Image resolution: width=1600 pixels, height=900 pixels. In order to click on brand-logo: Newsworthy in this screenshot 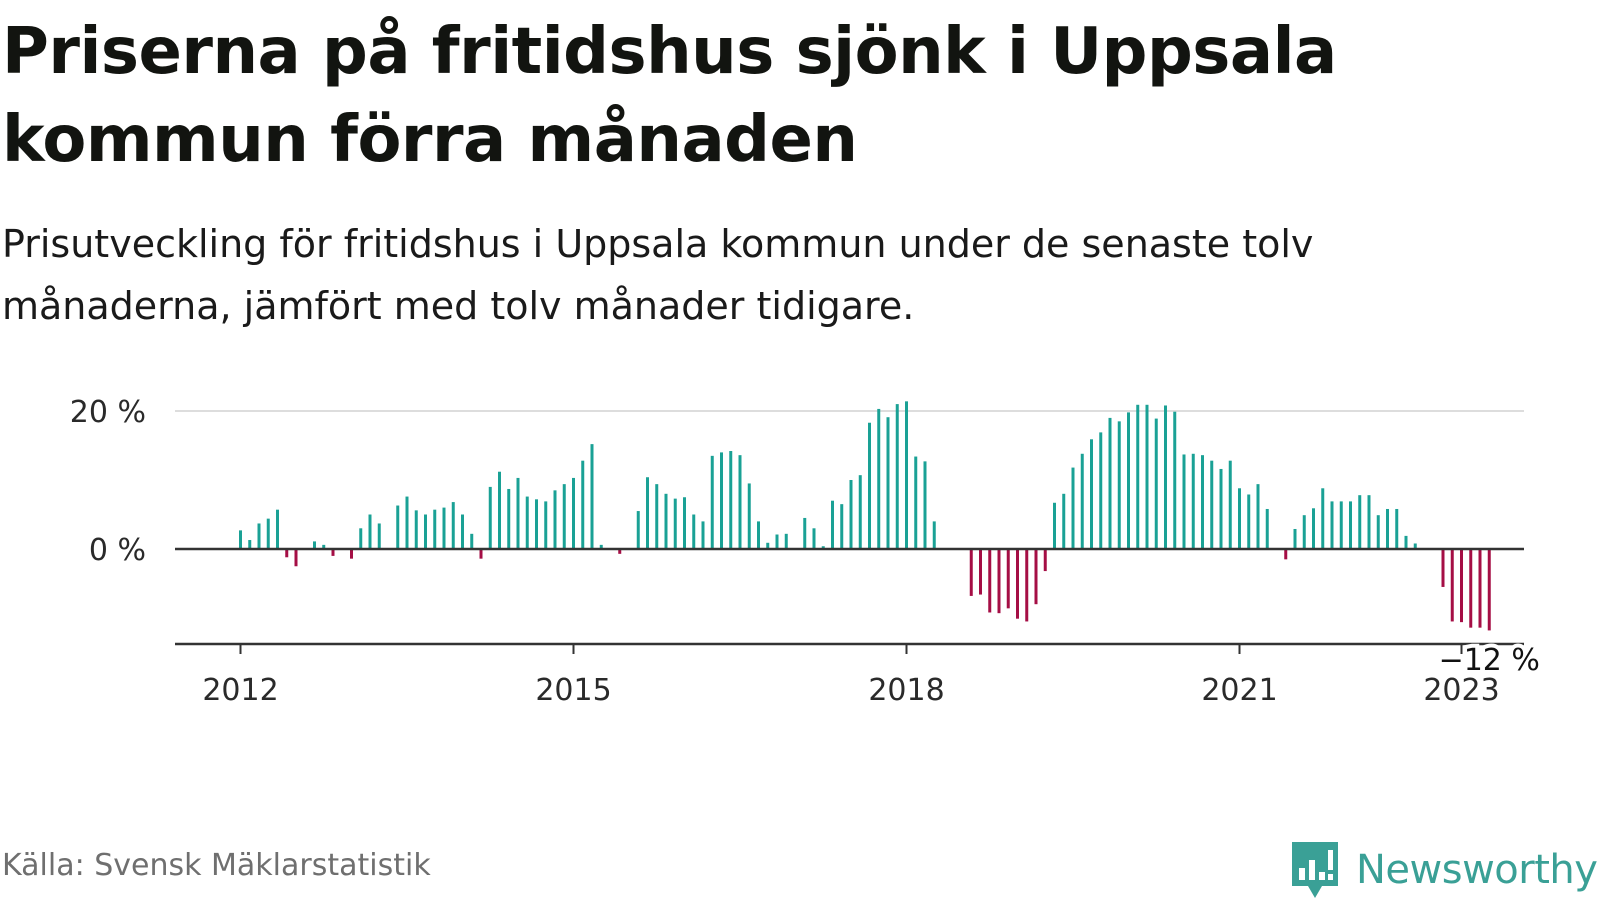, I will do `click(1444, 870)`.